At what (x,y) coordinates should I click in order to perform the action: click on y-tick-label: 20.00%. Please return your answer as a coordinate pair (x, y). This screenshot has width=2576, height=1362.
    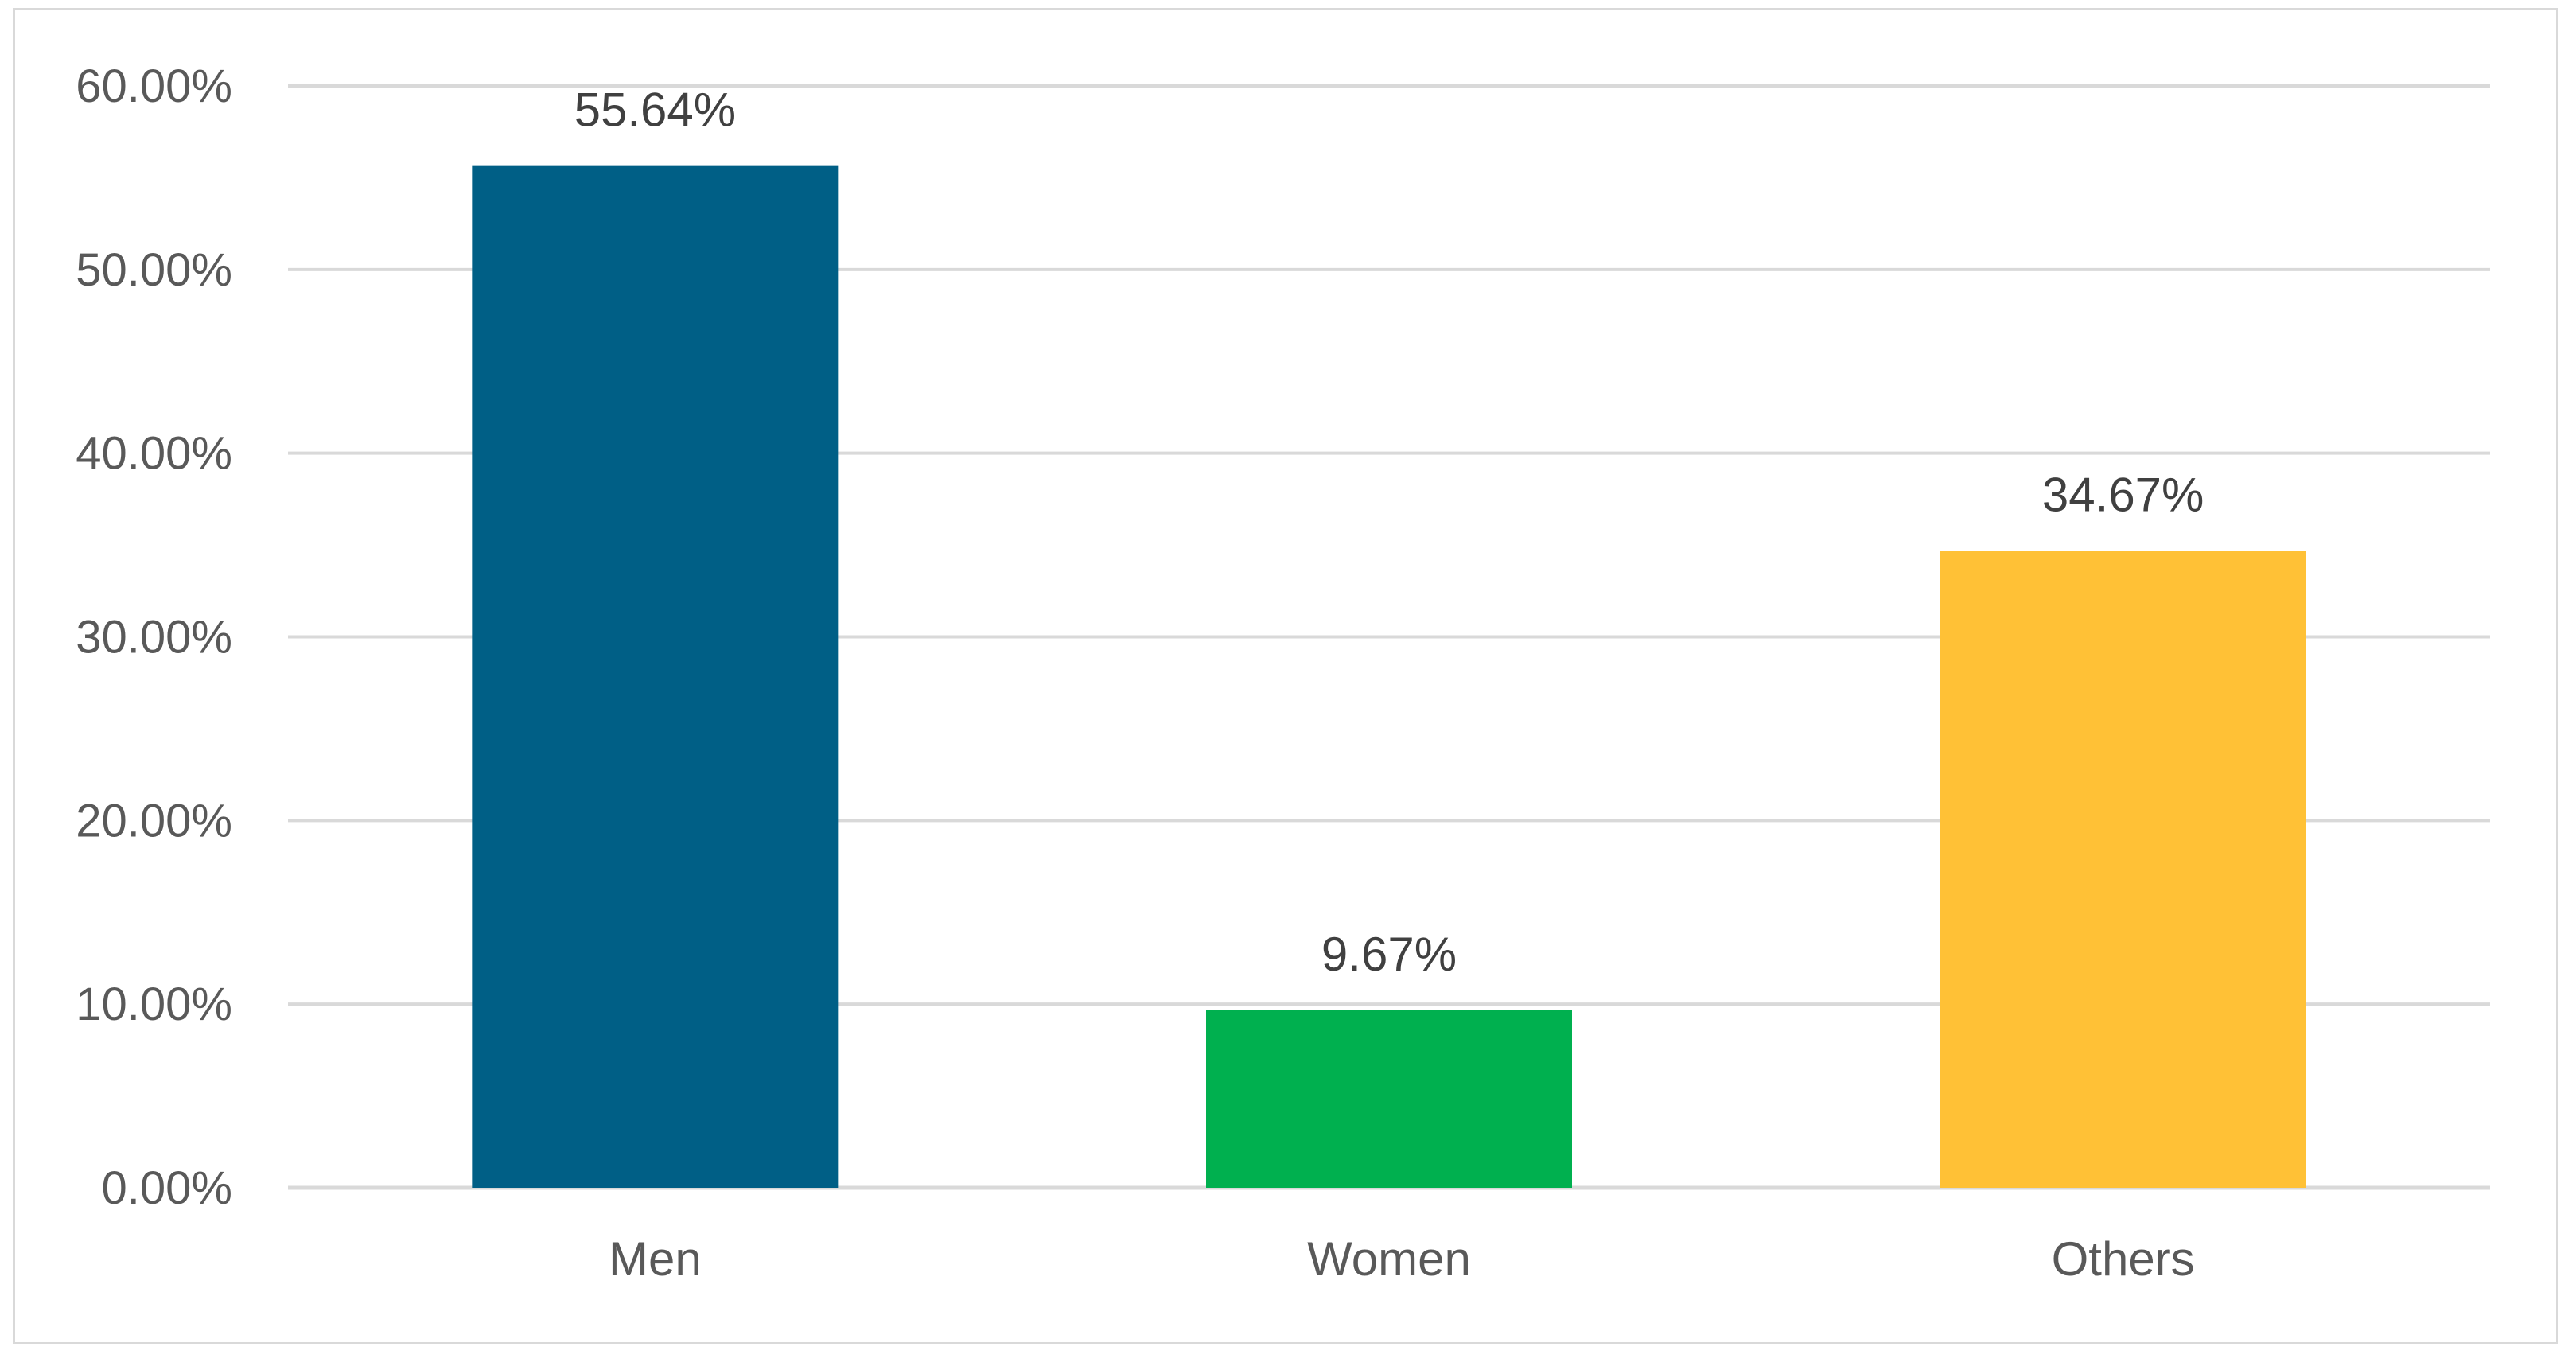
    Looking at the image, I should click on (154, 820).